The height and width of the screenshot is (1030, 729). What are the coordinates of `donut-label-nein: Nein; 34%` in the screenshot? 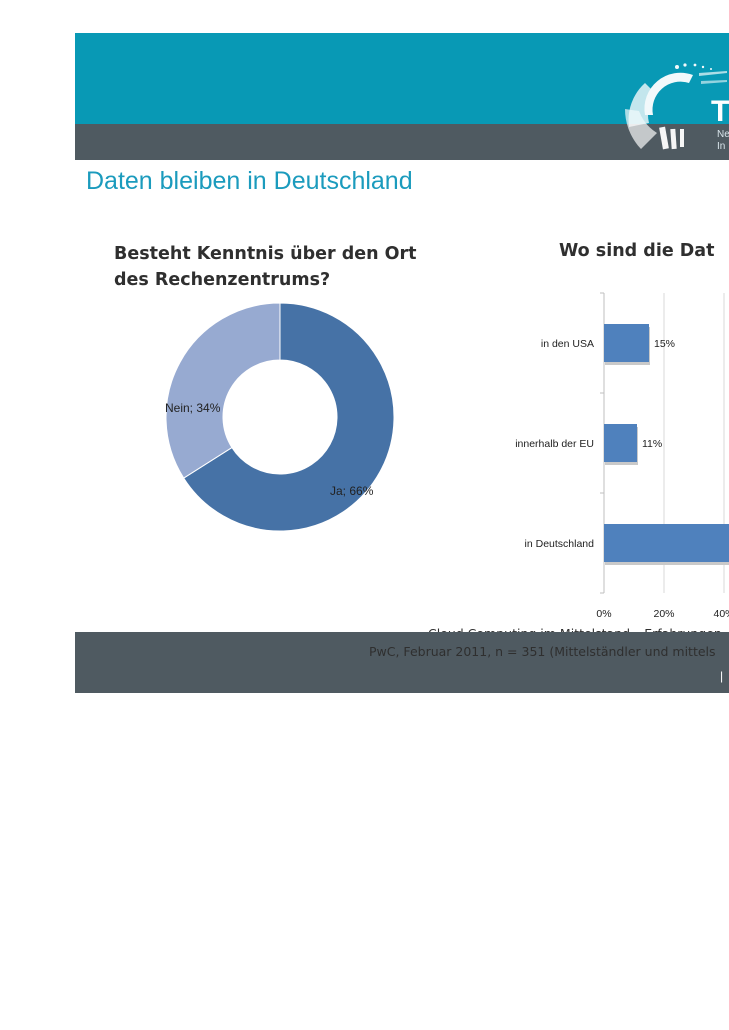 It's located at (193, 408).